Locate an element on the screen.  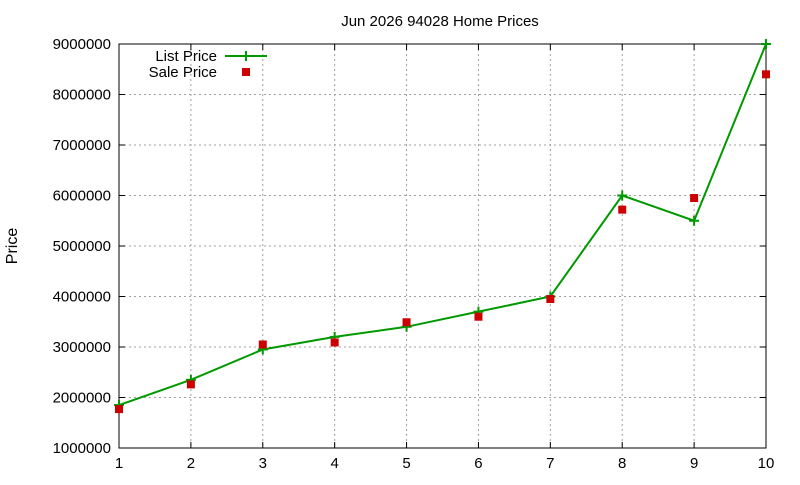
x-tick-label: 9 is located at coordinates (694, 463).